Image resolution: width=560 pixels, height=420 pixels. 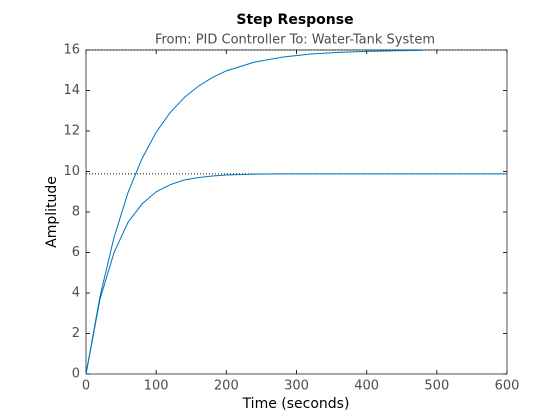 What do you see at coordinates (294, 20) in the screenshot?
I see `chart-title: Step Response` at bounding box center [294, 20].